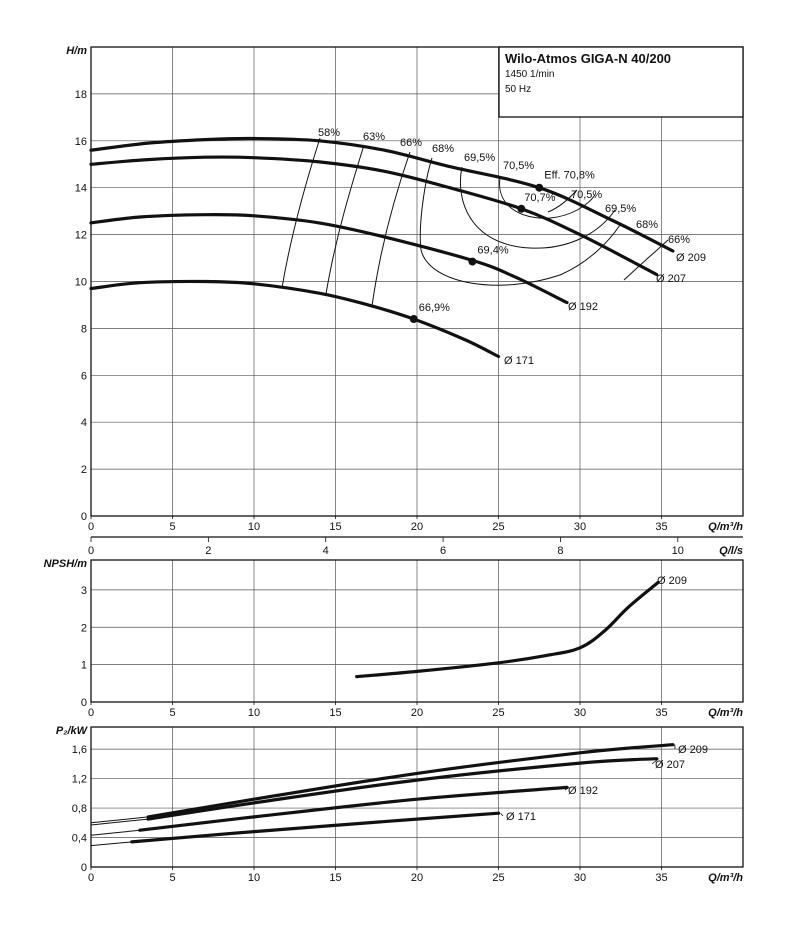  I want to click on efficiency-label: 70,5%, so click(518, 166).